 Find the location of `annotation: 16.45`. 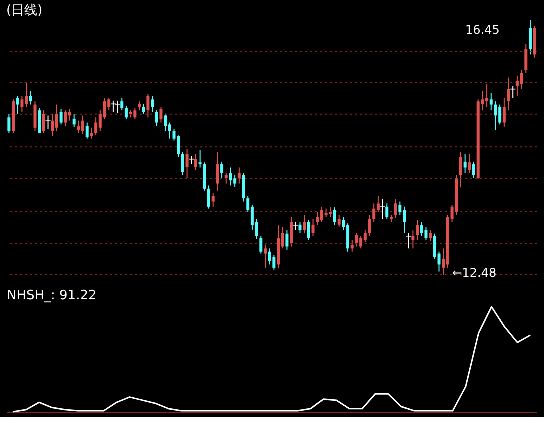

annotation: 16.45 is located at coordinates (483, 30).